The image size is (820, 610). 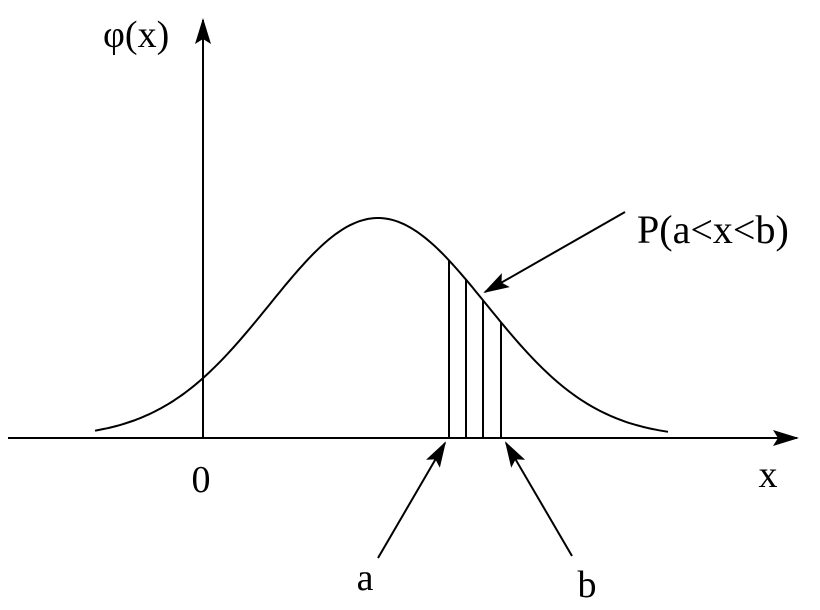 I want to click on probability-region, so click(x=475, y=349).